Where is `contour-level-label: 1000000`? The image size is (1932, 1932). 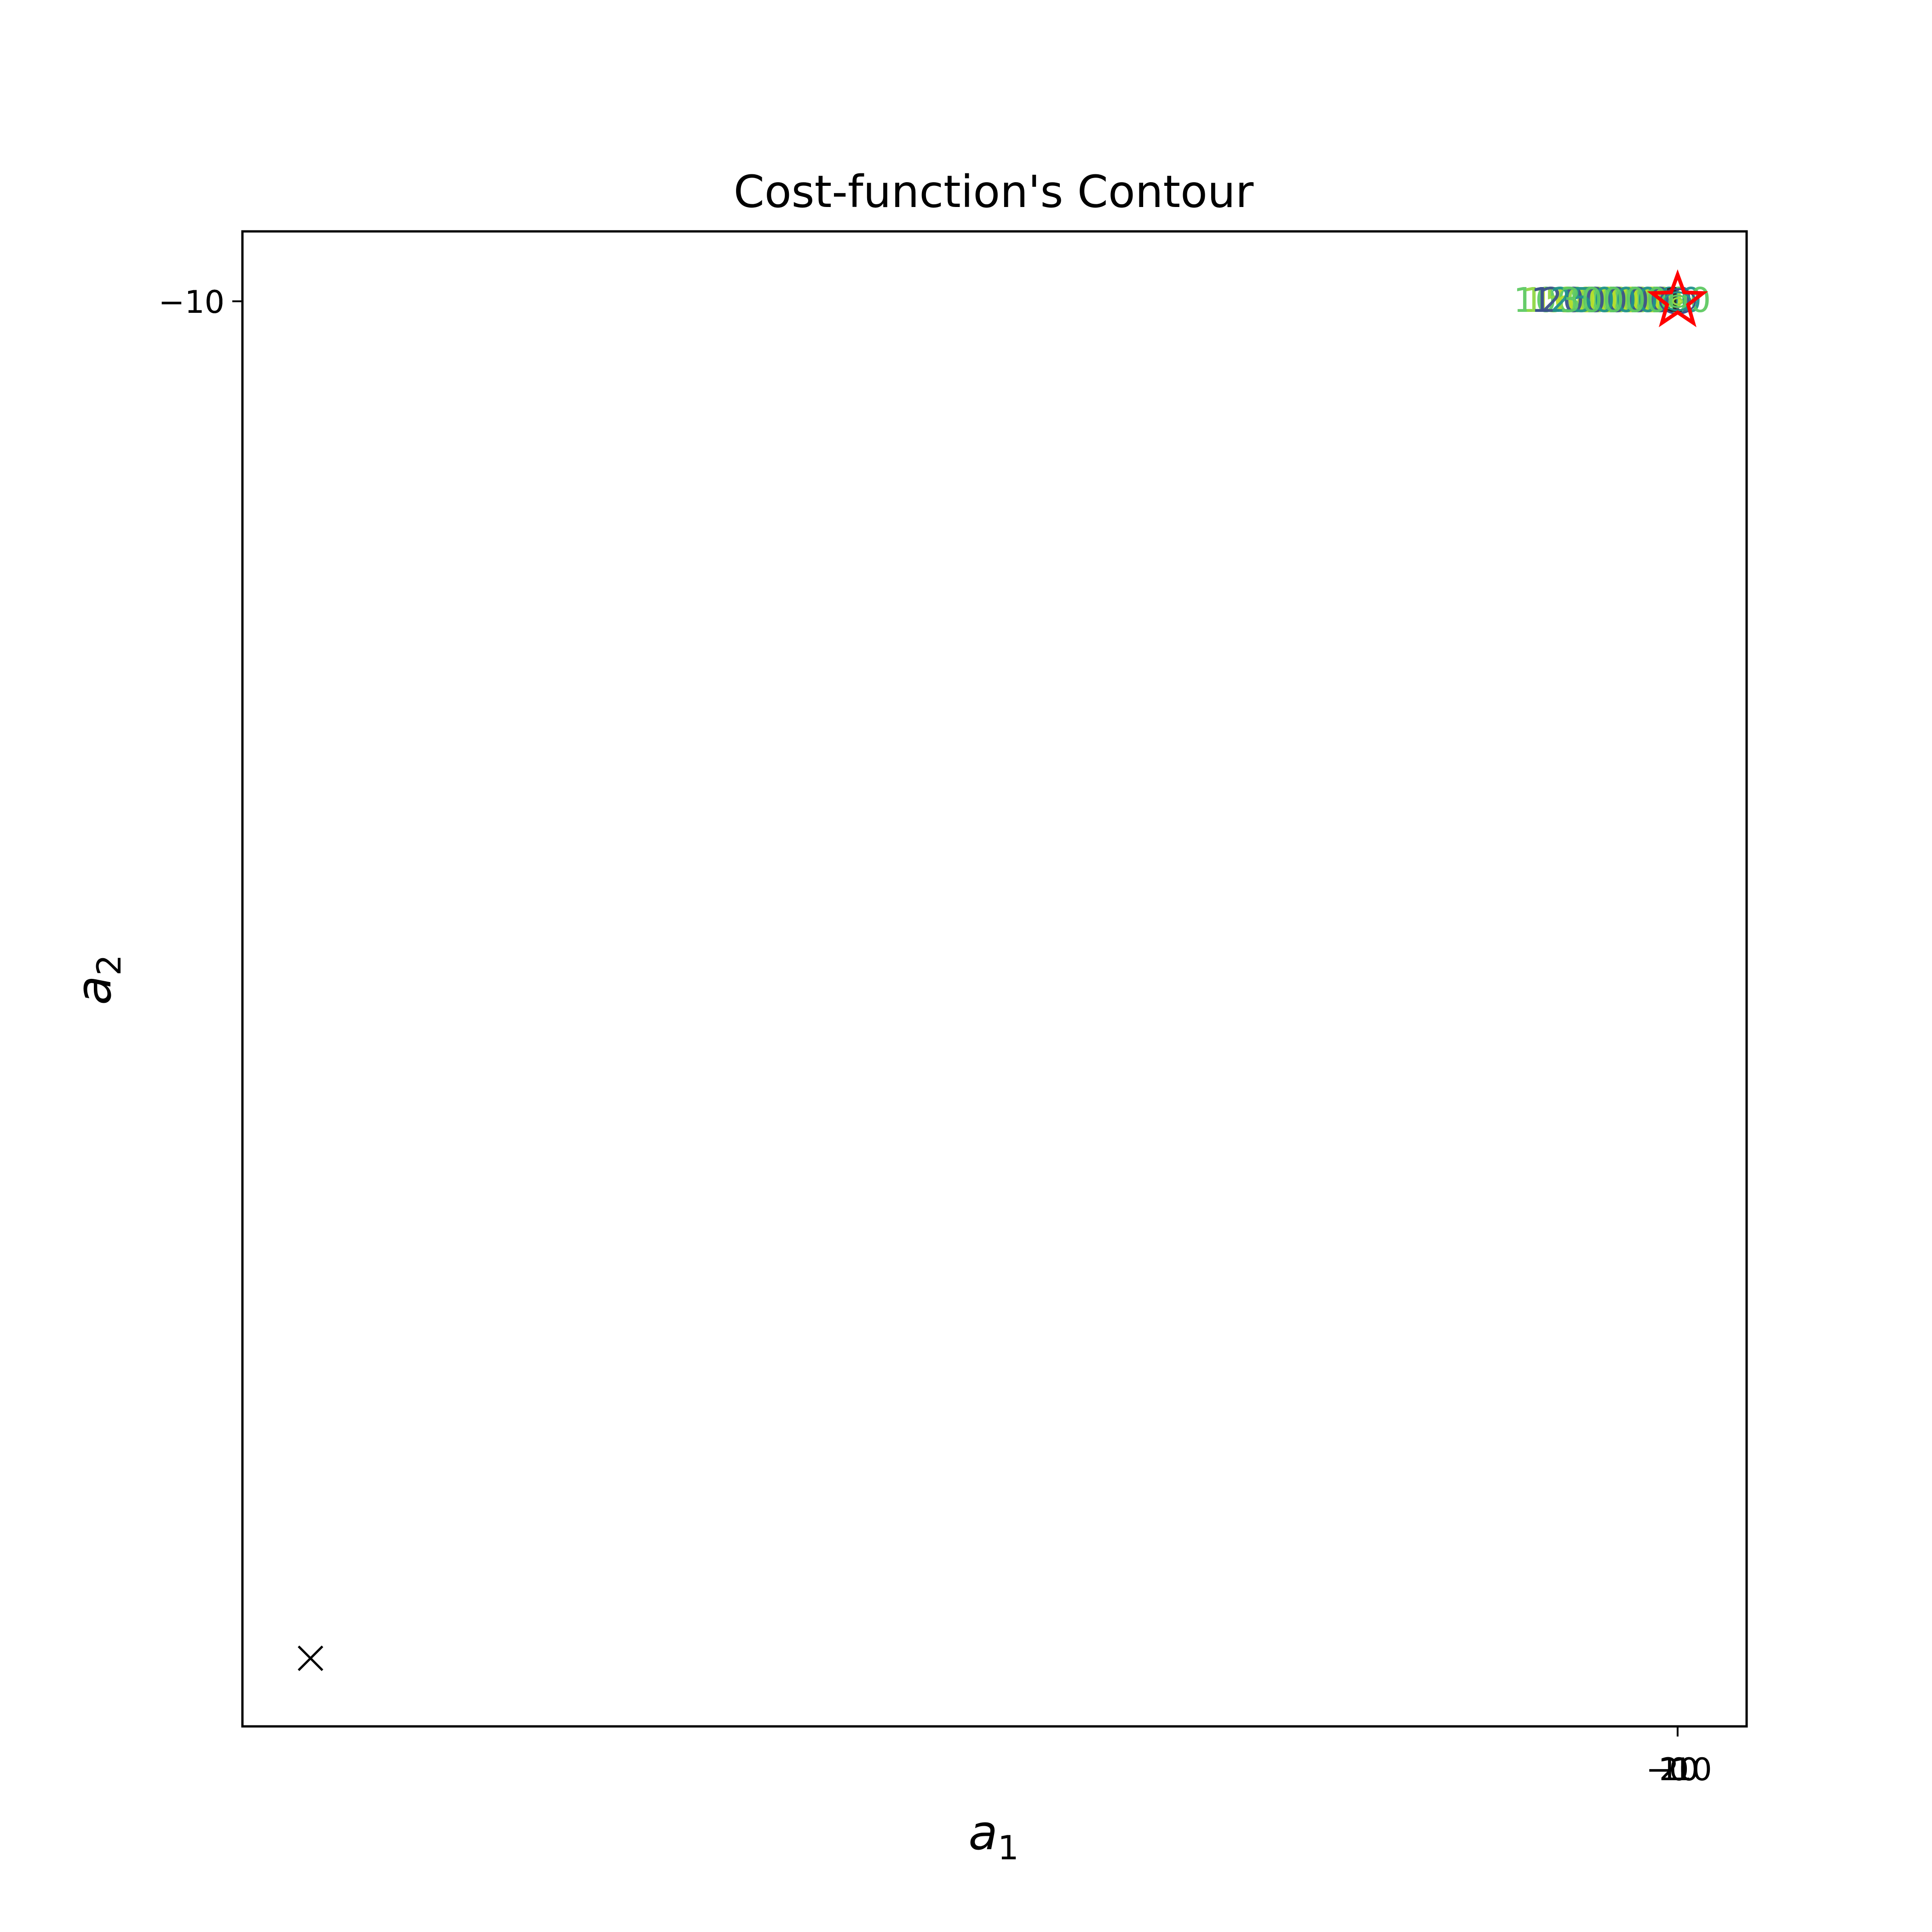 contour-level-label: 1000000 is located at coordinates (1589, 300).